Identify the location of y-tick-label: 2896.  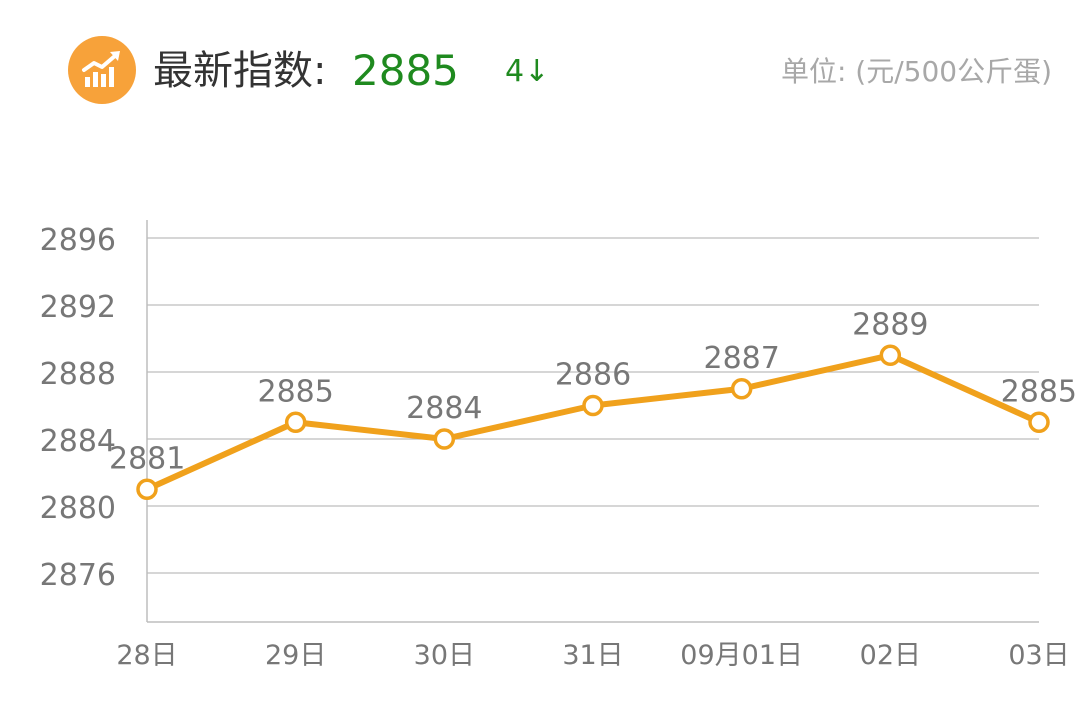
(78, 240).